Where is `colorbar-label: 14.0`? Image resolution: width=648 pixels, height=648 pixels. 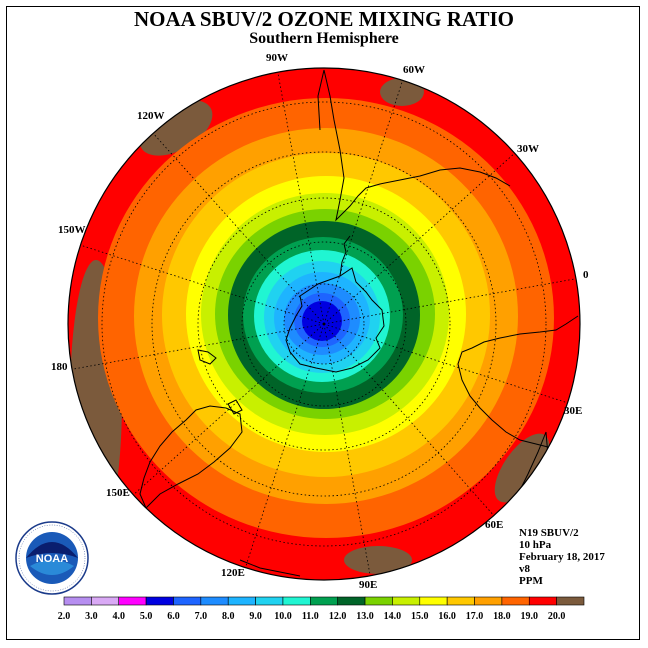
colorbar-label: 14.0 is located at coordinates (393, 616).